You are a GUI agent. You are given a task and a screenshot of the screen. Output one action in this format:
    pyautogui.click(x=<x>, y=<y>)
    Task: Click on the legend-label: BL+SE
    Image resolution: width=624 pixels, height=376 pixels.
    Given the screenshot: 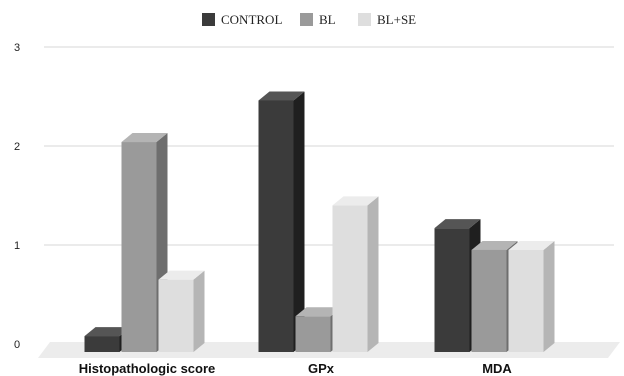 What is the action you would take?
    pyautogui.click(x=396, y=19)
    